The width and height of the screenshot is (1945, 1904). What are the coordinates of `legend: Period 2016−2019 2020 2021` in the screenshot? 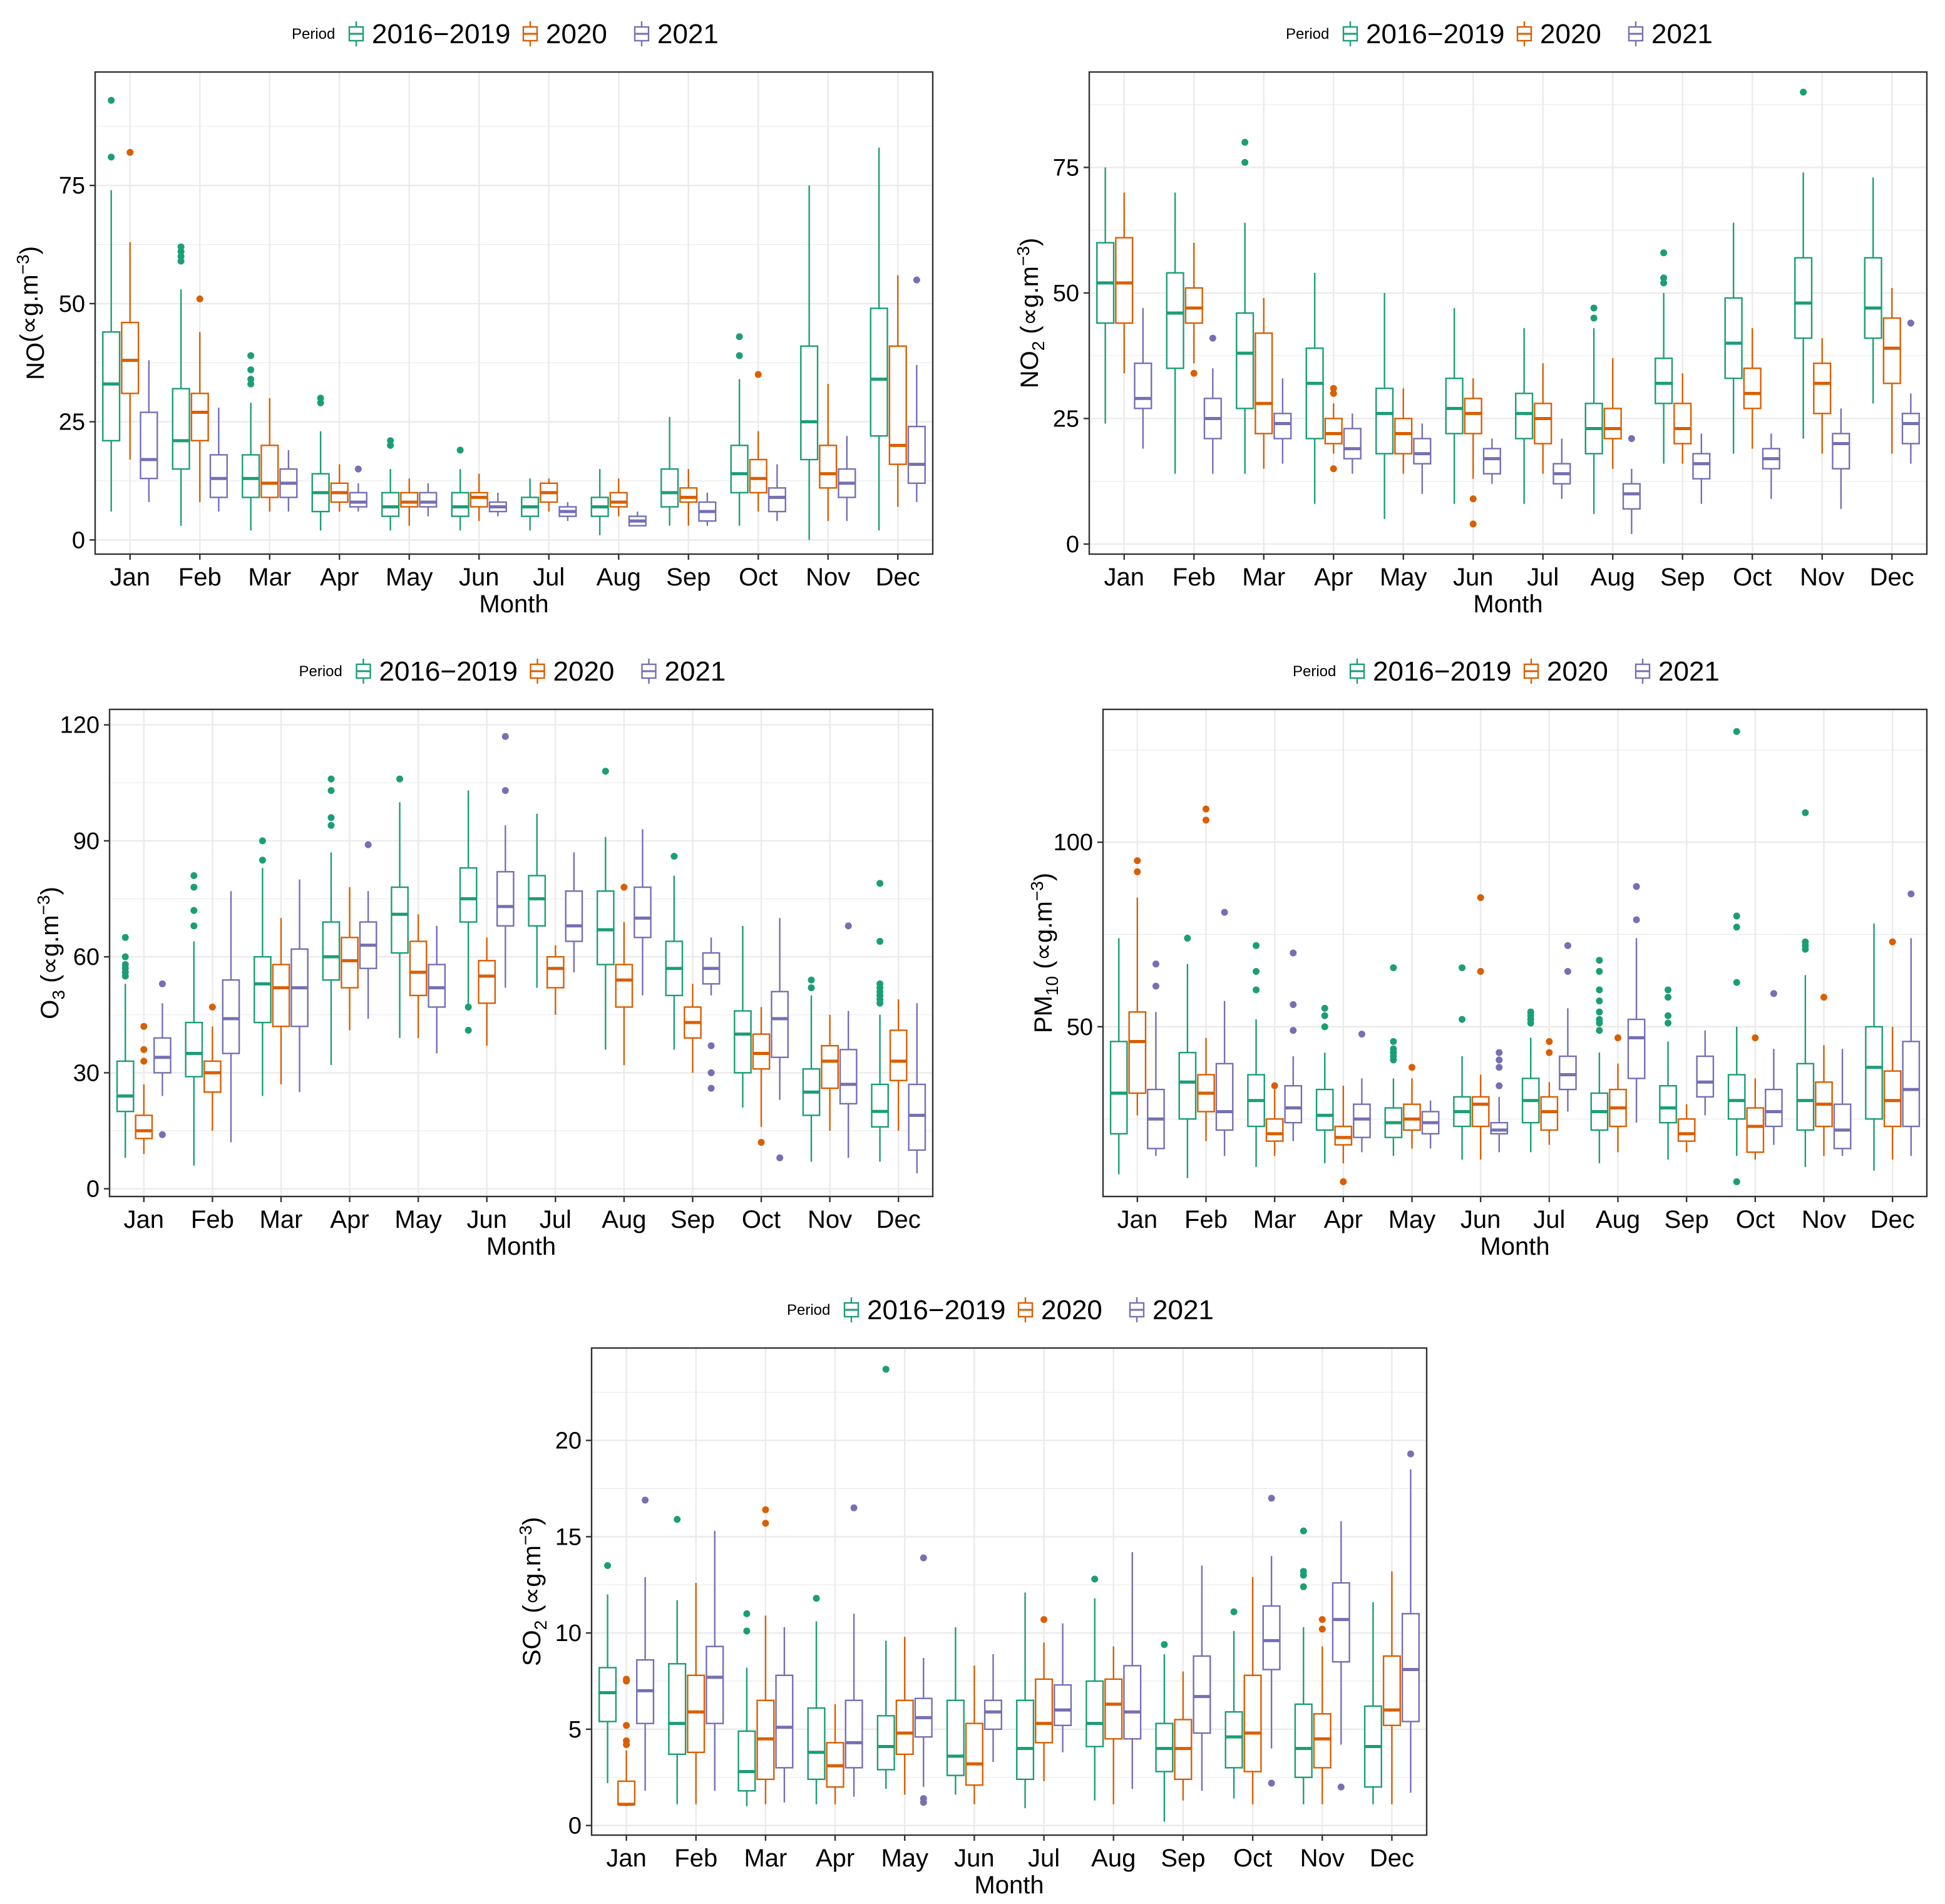 It's located at (1506, 672).